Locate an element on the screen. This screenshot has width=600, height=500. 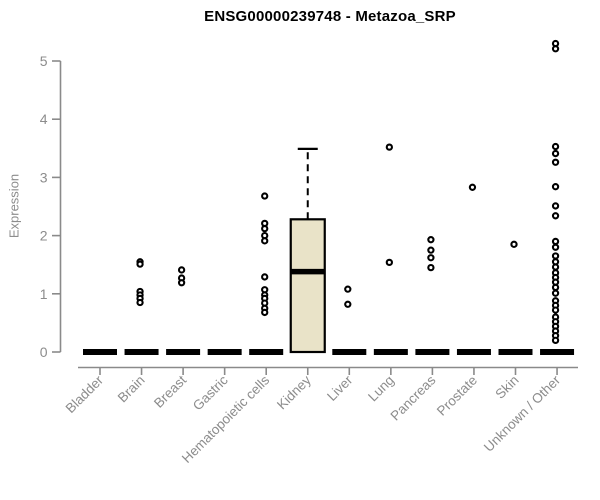
x-tick-label-pancreas: Pancreas is located at coordinates (413, 397).